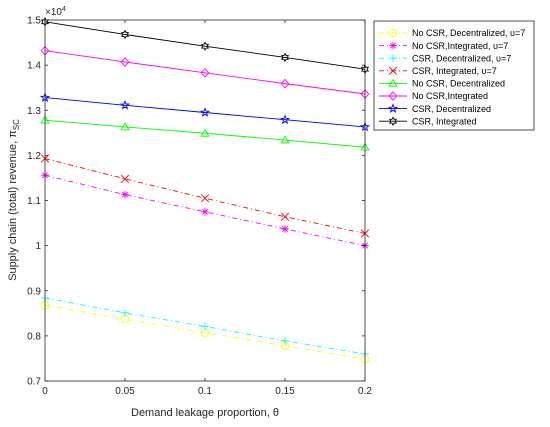 Image resolution: width=550 pixels, height=427 pixels. Describe the element at coordinates (34, 156) in the screenshot. I see `y-tick-label: 1.2` at that location.